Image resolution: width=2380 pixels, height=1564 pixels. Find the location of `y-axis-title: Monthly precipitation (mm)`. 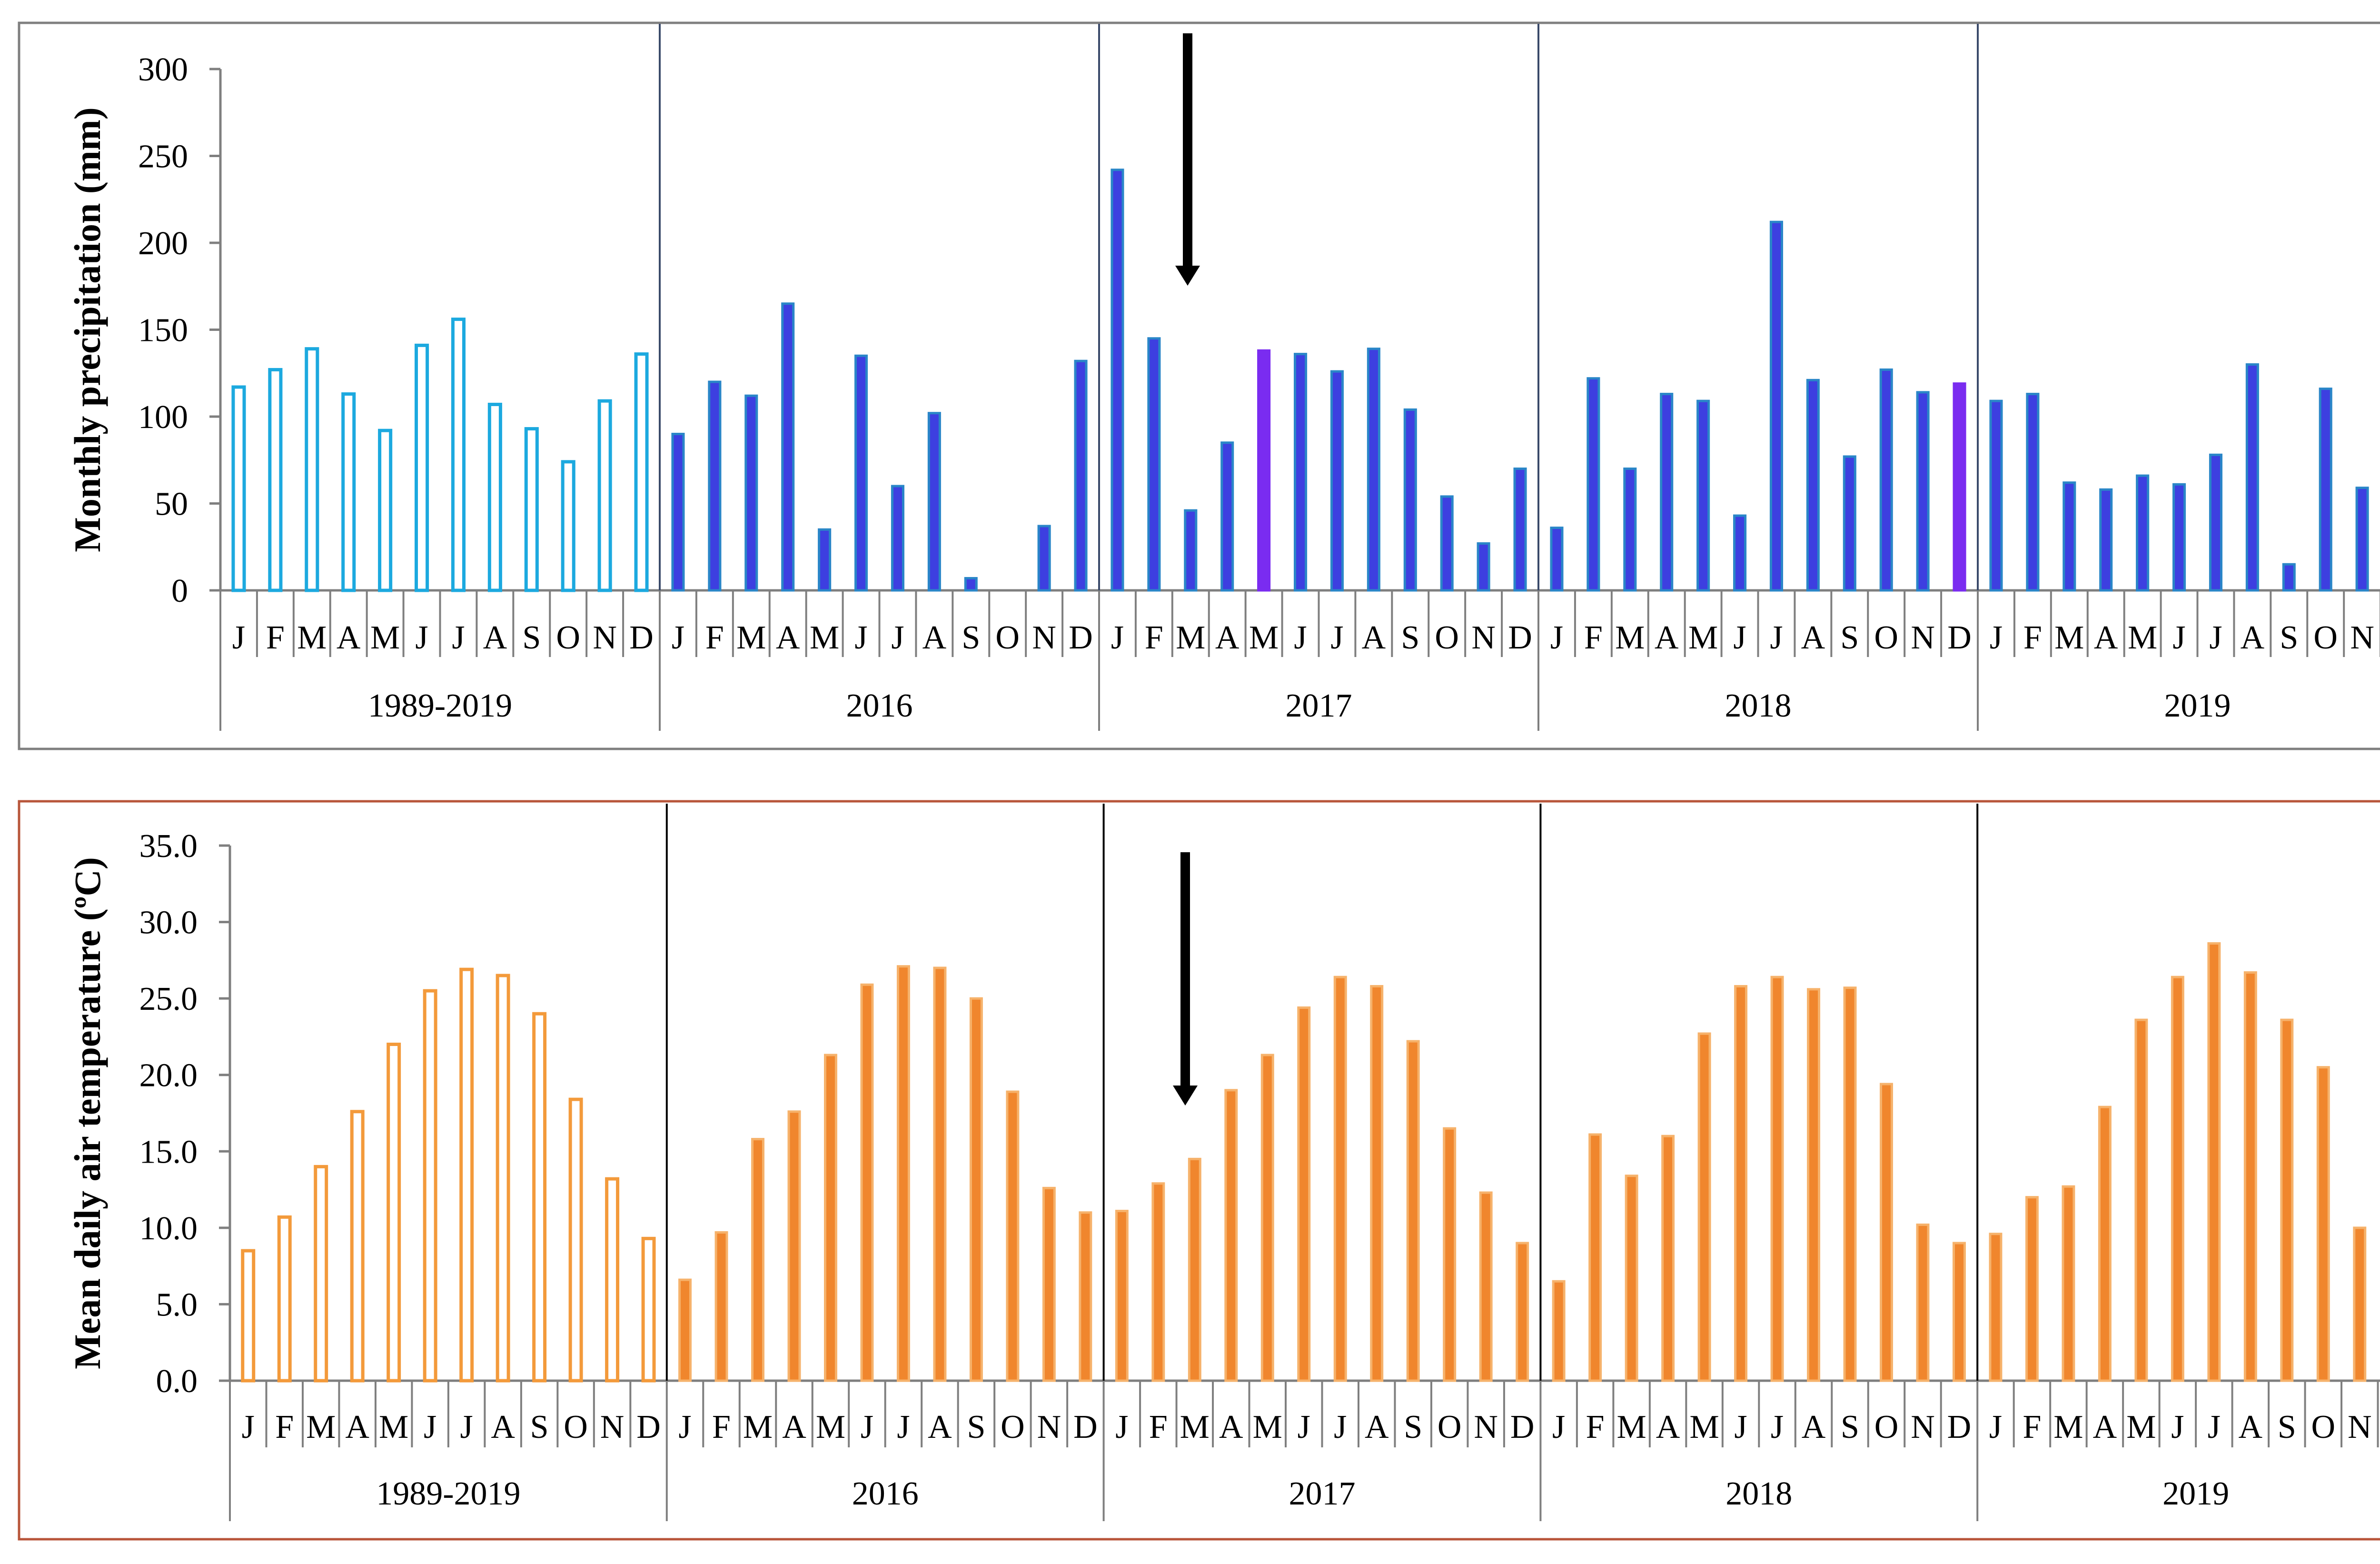

y-axis-title: Monthly precipitation (mm) is located at coordinates (87, 329).